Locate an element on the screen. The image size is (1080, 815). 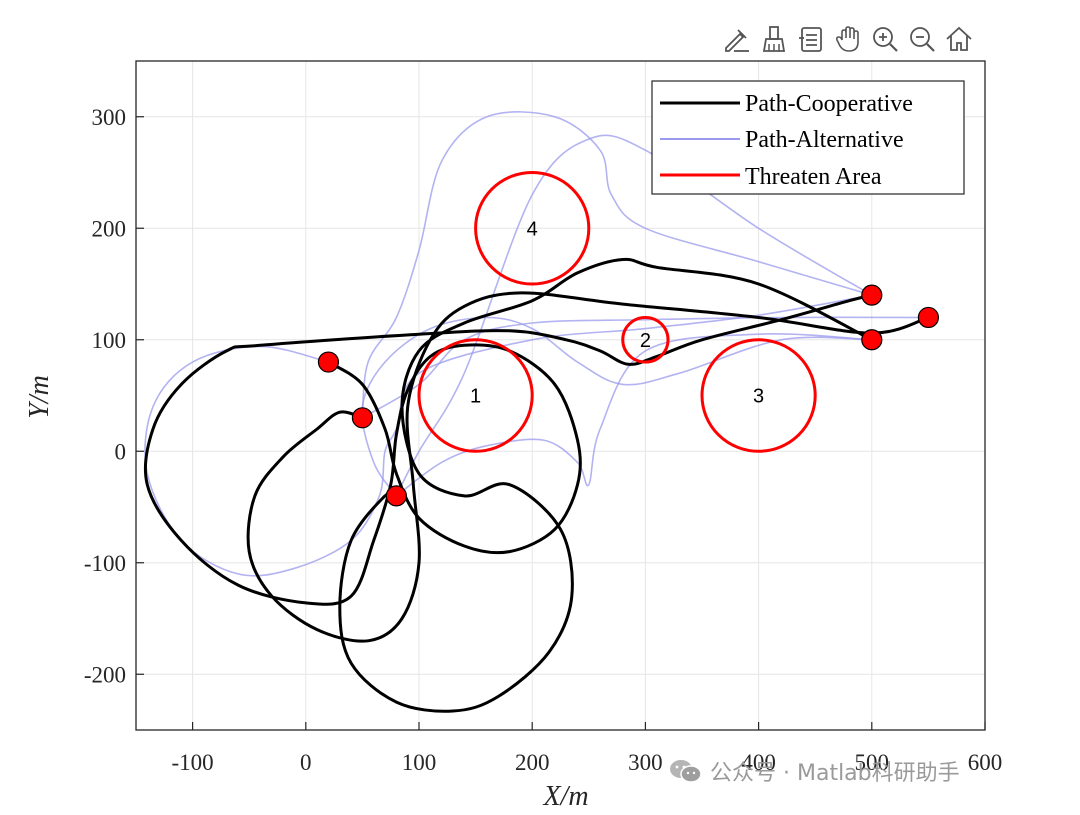
threat-areas: 1 2 3 4 is located at coordinates (617, 312).